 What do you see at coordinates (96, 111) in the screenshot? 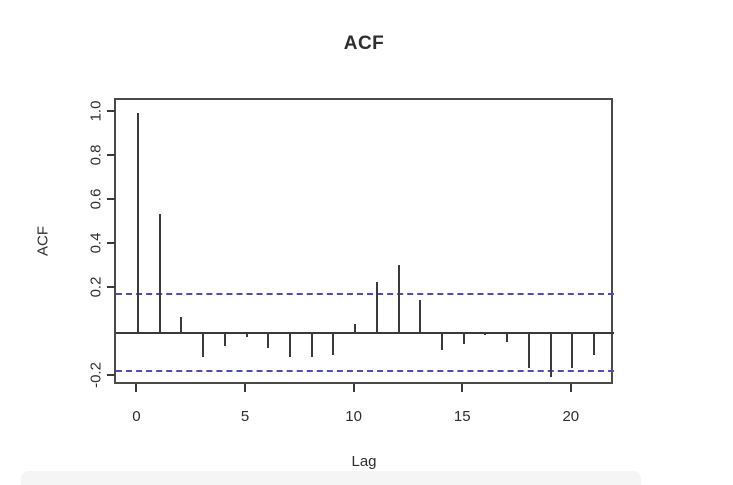
I see `y-axis-tick-label: 1.0` at bounding box center [96, 111].